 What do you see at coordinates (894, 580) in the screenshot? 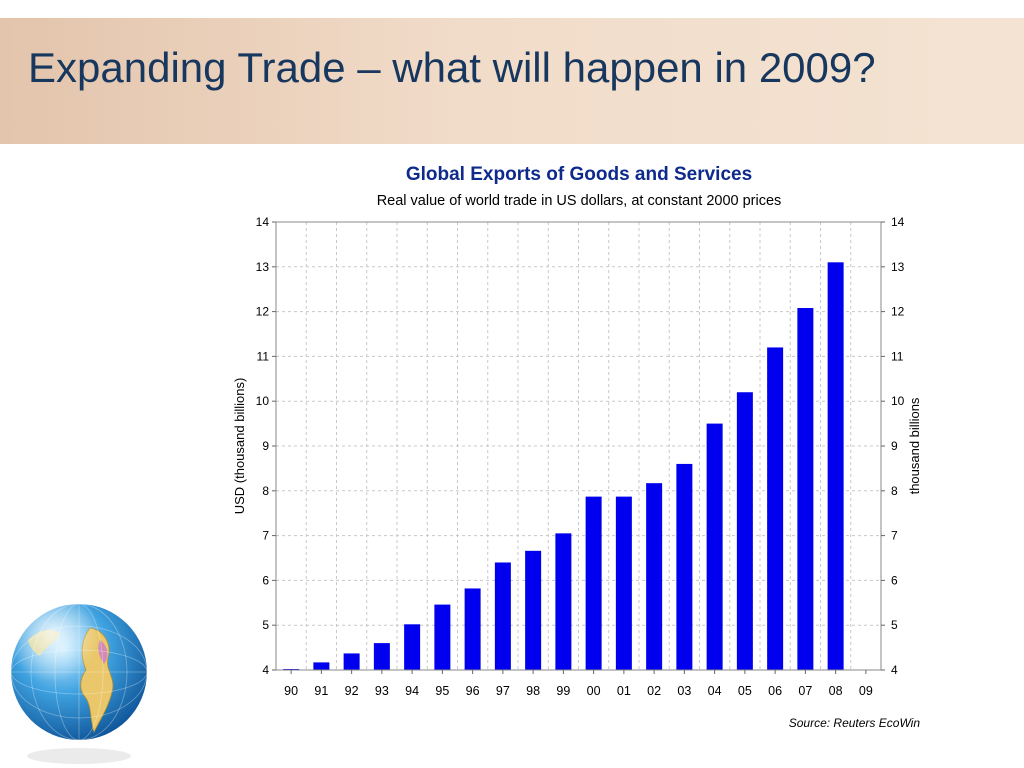
I see `y-tick-label-right: 6` at bounding box center [894, 580].